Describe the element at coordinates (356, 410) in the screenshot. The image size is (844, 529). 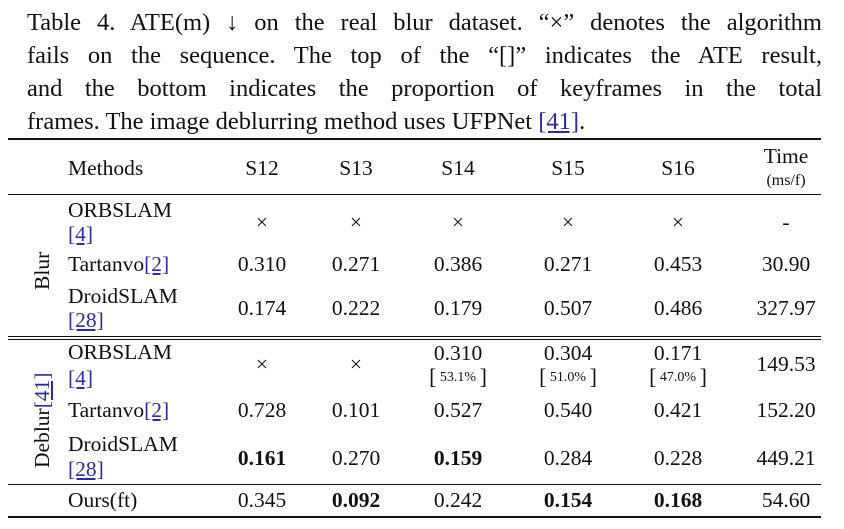
I see `cell-deblur-tartanvo-s13: 0.101` at that location.